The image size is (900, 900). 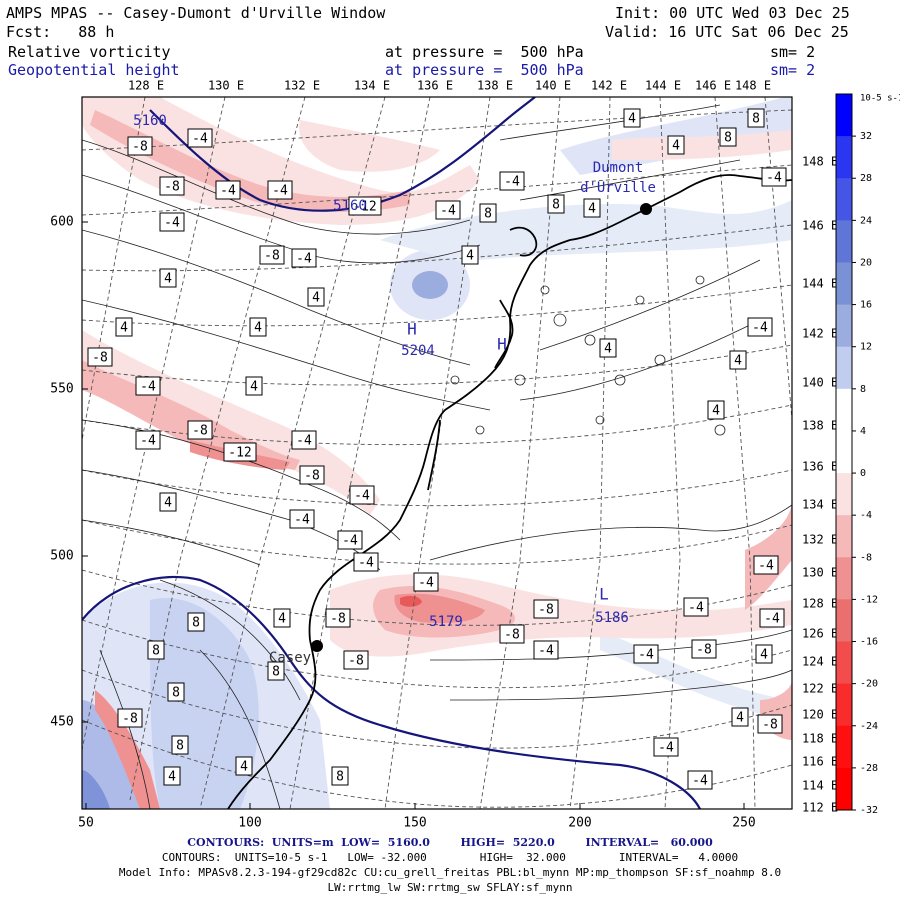 I want to click on casey-label: Casey, so click(x=290, y=658).